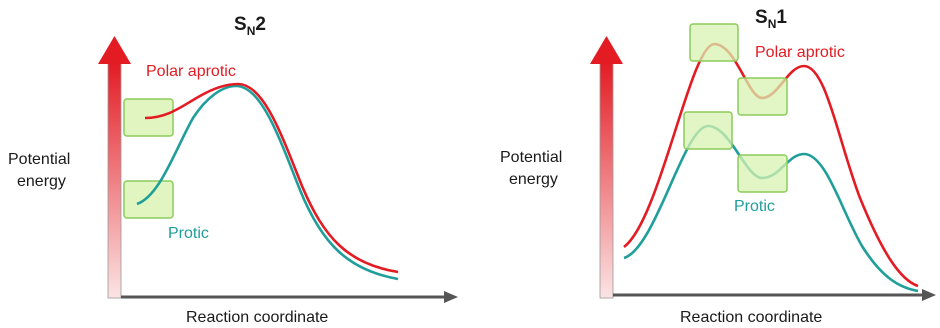 This screenshot has height=328, width=940. What do you see at coordinates (751, 317) in the screenshot?
I see `sn1-x-label: Reaction coordinate` at bounding box center [751, 317].